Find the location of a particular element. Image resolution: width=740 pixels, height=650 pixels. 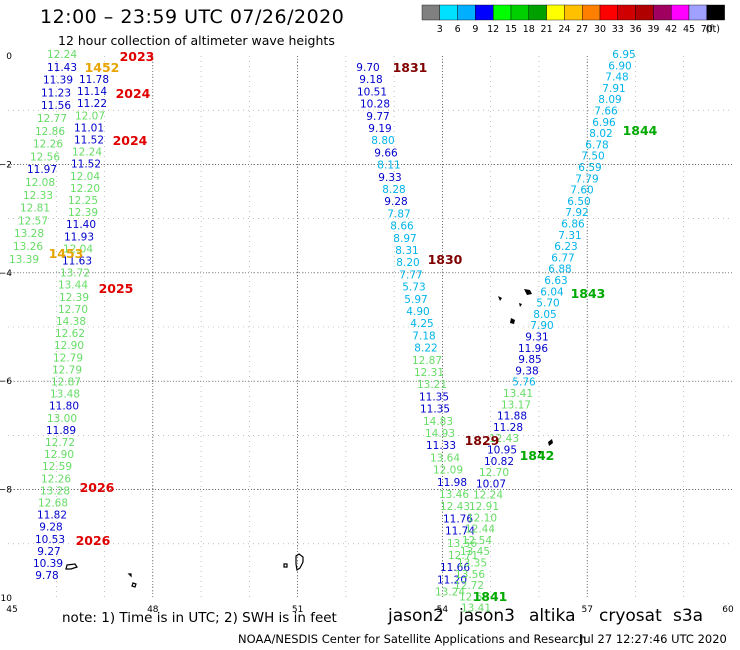

wave-height-value: 10.39 is located at coordinates (48, 564).